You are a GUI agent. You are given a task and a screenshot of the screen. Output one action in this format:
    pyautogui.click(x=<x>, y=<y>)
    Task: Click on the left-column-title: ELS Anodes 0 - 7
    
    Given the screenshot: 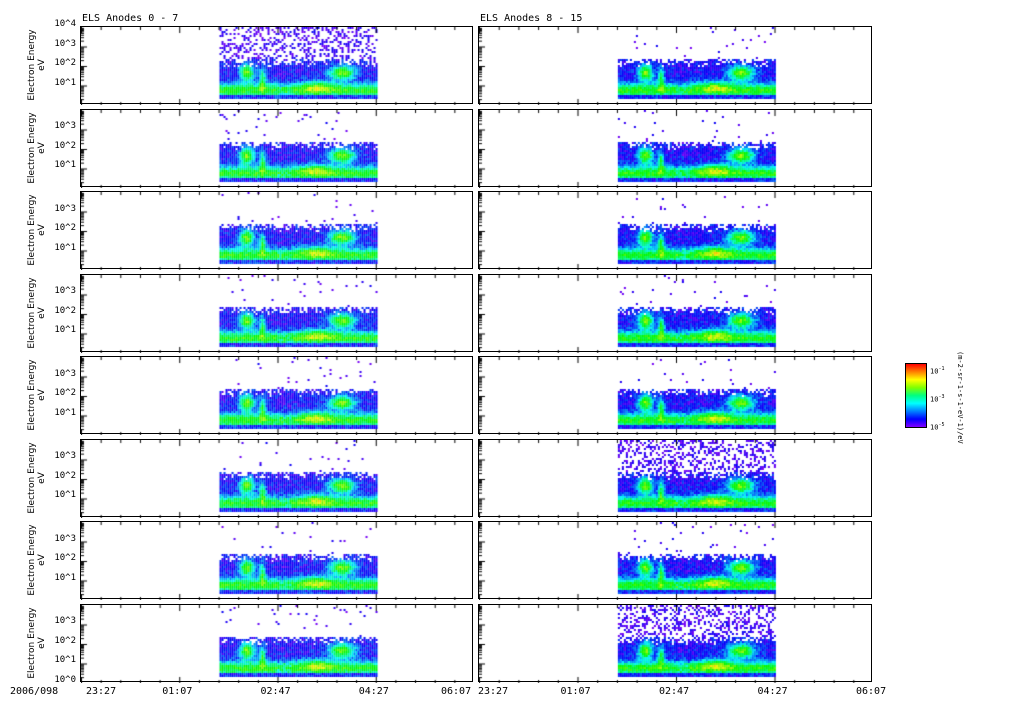 What is the action you would take?
    pyautogui.click(x=130, y=18)
    